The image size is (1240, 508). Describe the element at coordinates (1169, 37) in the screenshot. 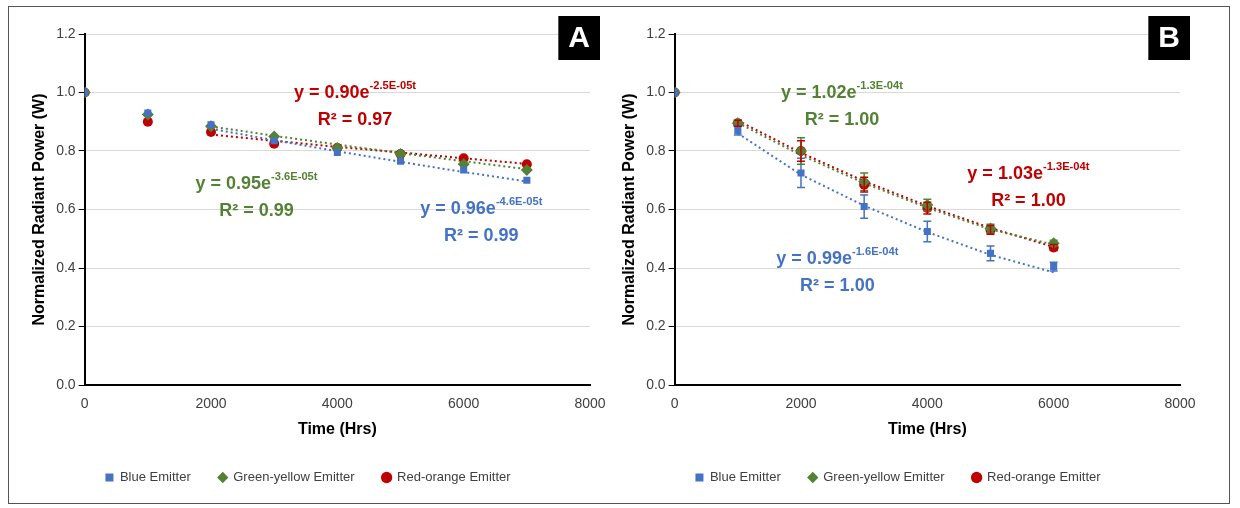

I see `annotation: B` at that location.